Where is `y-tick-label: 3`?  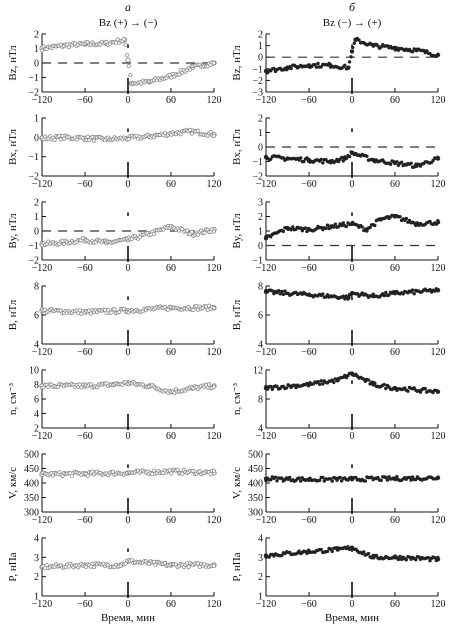 y-tick-label: 3 is located at coordinates (36, 558).